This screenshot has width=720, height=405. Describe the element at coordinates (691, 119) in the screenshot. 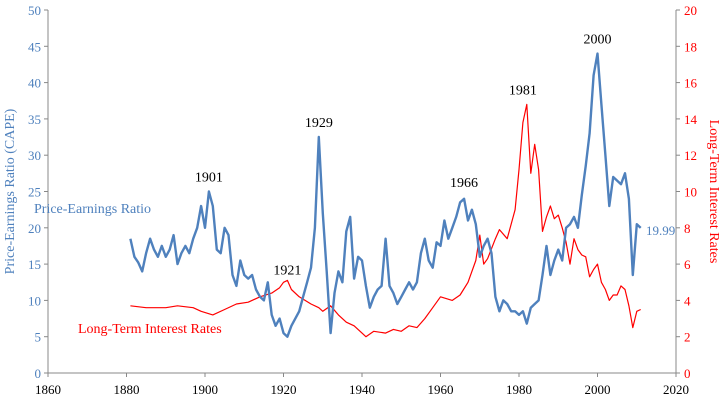

I see `y-right-tick-label: 14` at that location.